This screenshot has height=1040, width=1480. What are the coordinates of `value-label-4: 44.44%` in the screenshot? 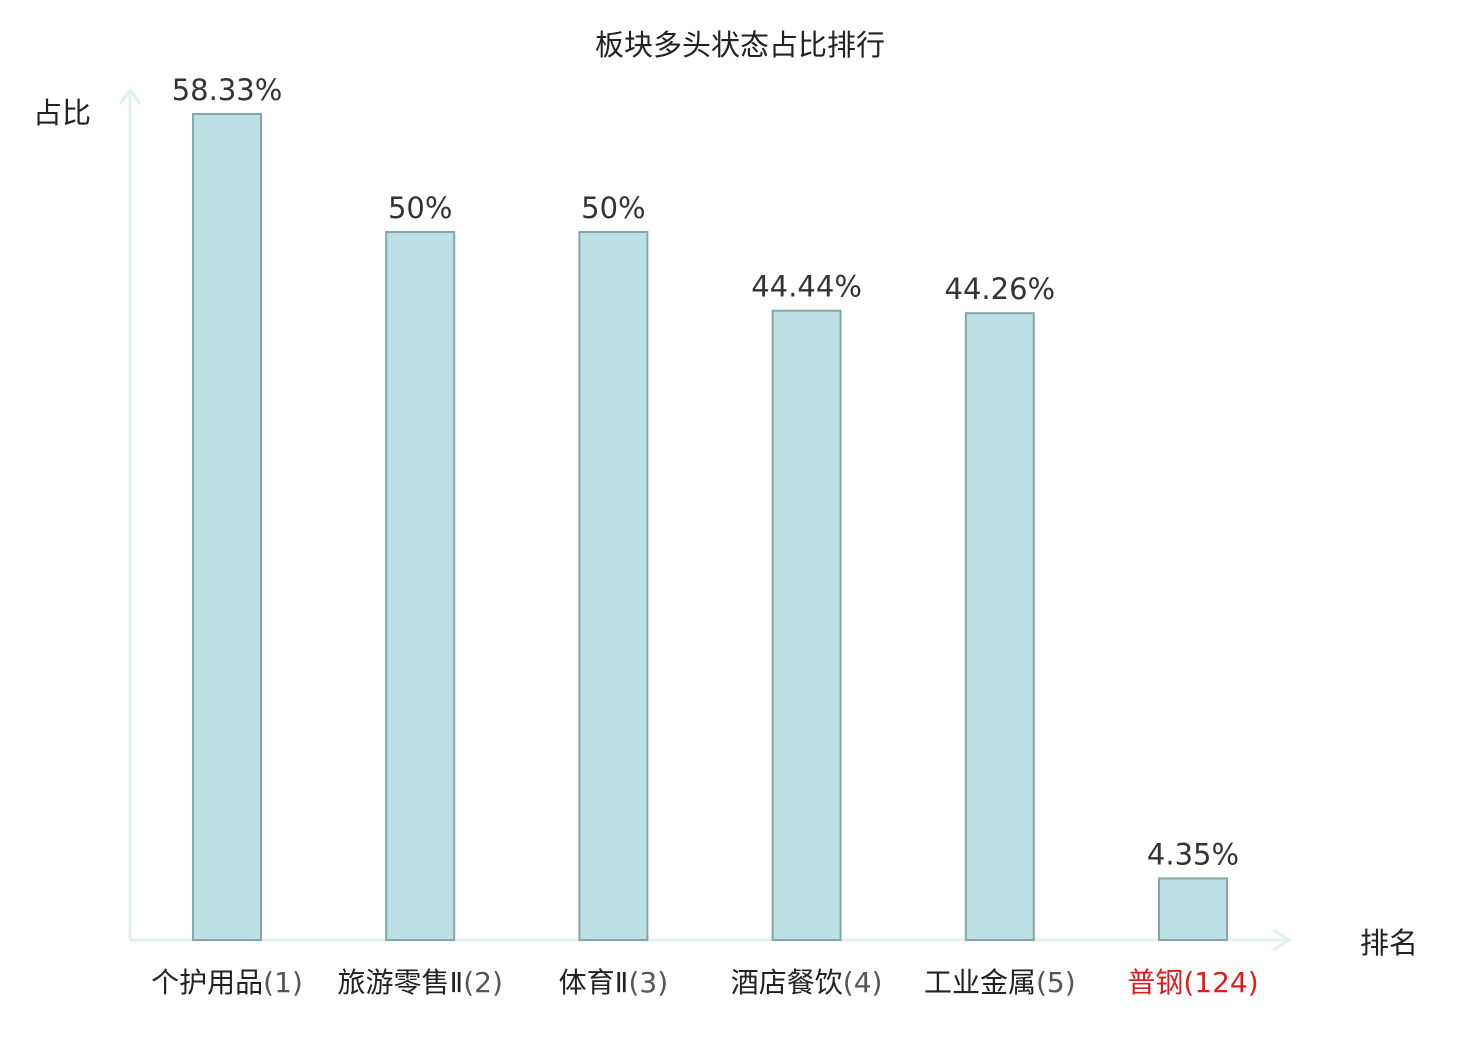 It's located at (806, 287).